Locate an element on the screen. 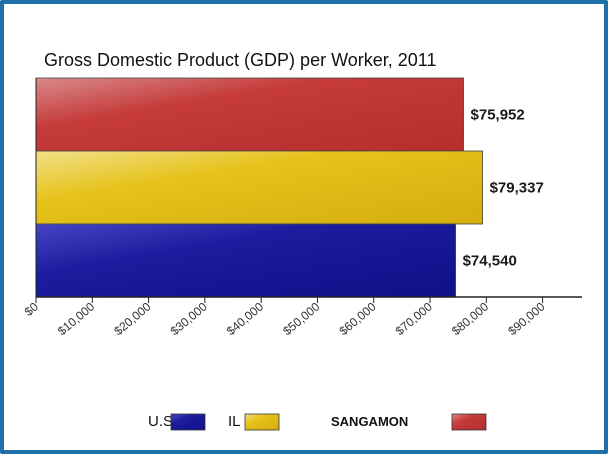 The width and height of the screenshot is (608, 454). value-label-u-s: $74,540 is located at coordinates (490, 261).